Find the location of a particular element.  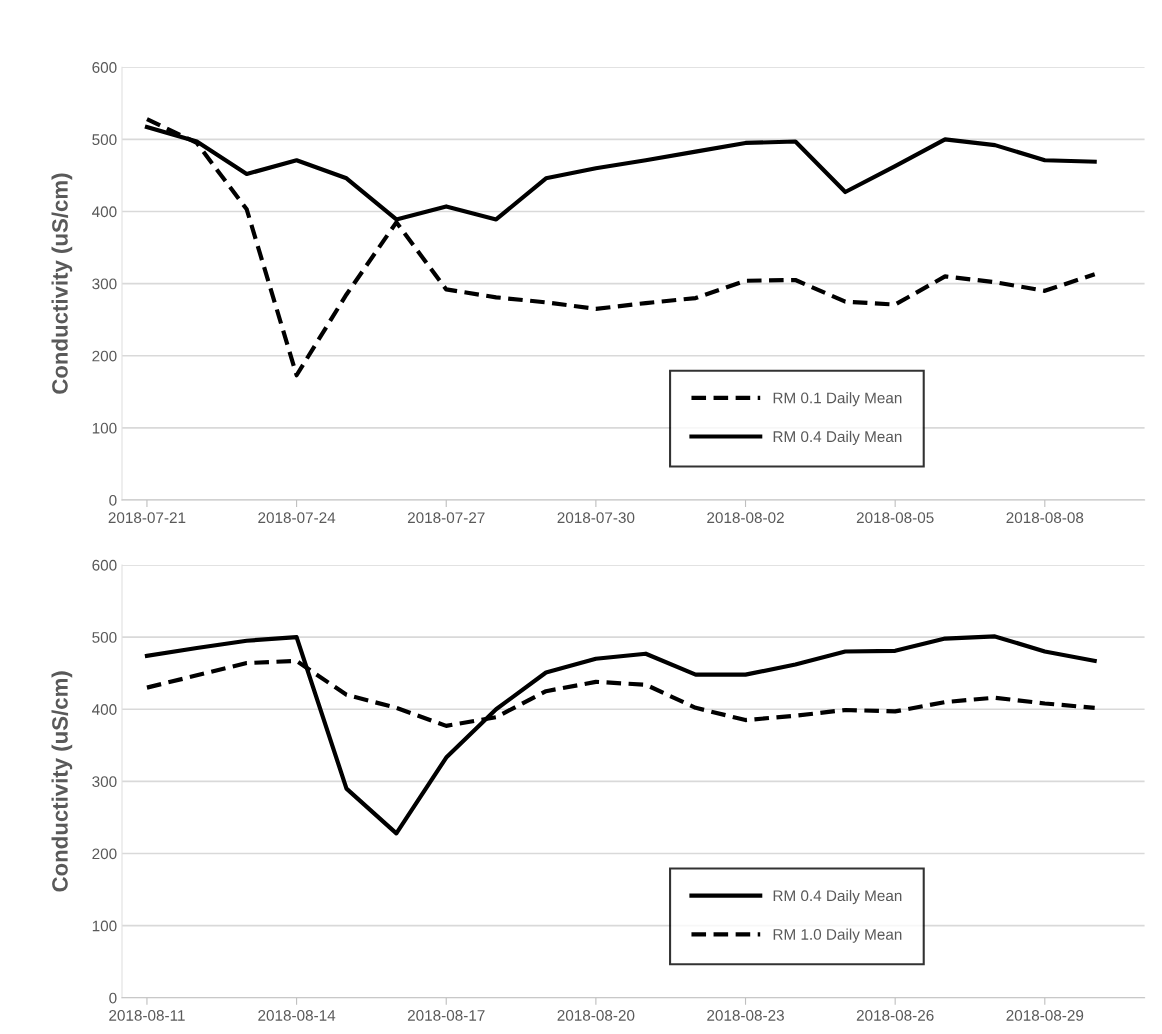

x-tick-label: 2018-08-08 is located at coordinates (1045, 518).